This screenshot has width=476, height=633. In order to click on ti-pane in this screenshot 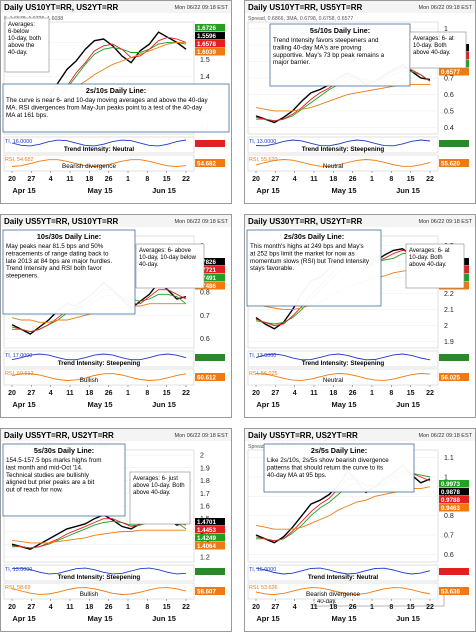, I will do `click(99, 573)`.